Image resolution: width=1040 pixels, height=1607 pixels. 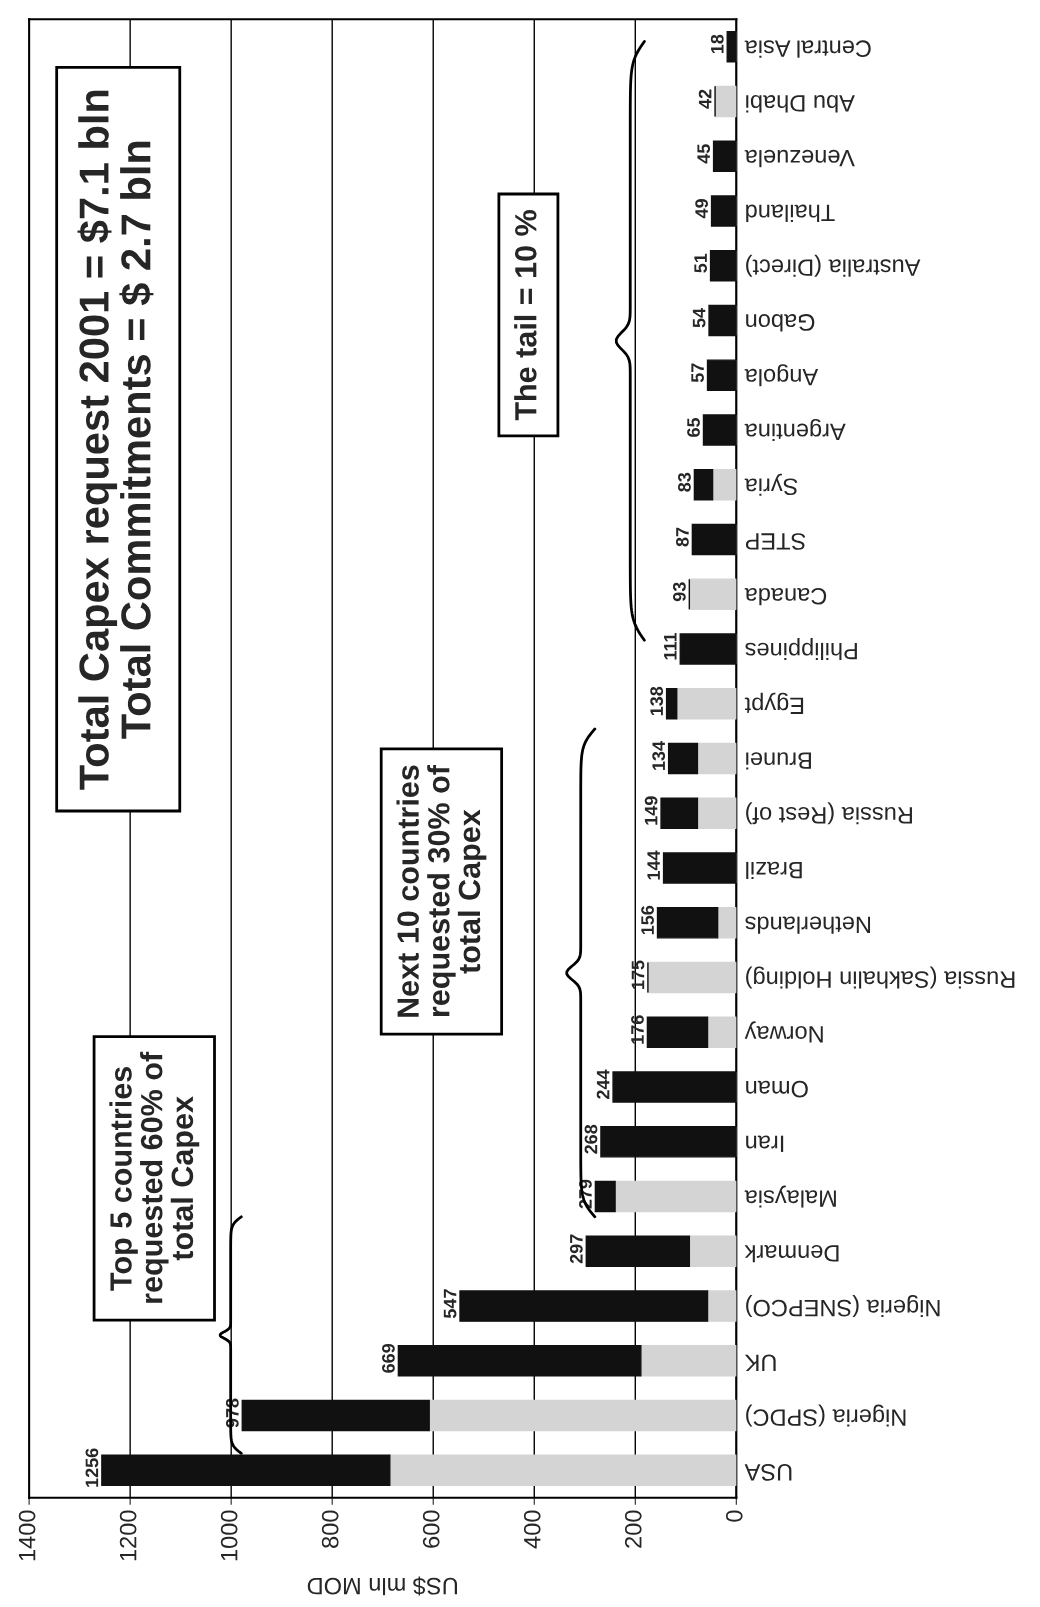 I want to click on y-tick-label: UK, so click(x=760, y=1362).